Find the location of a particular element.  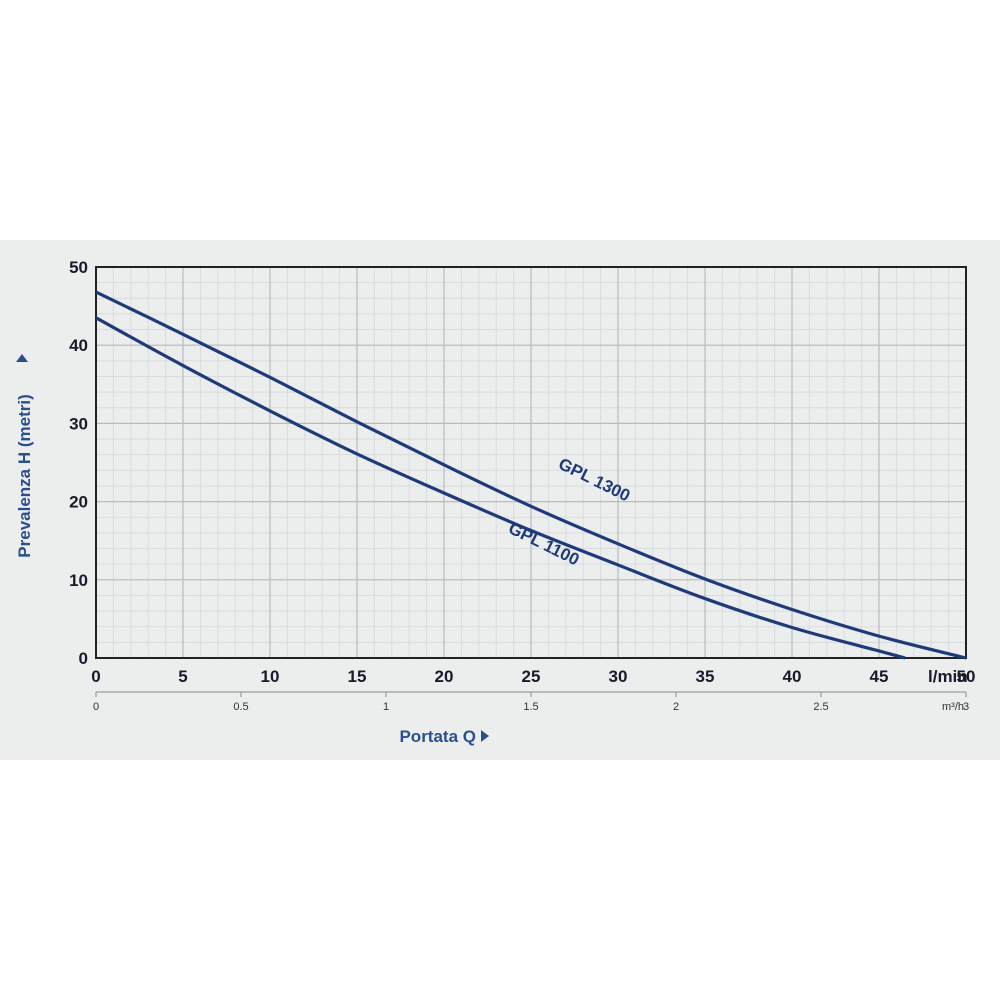

x-tick-label: 0 is located at coordinates (95, 676).